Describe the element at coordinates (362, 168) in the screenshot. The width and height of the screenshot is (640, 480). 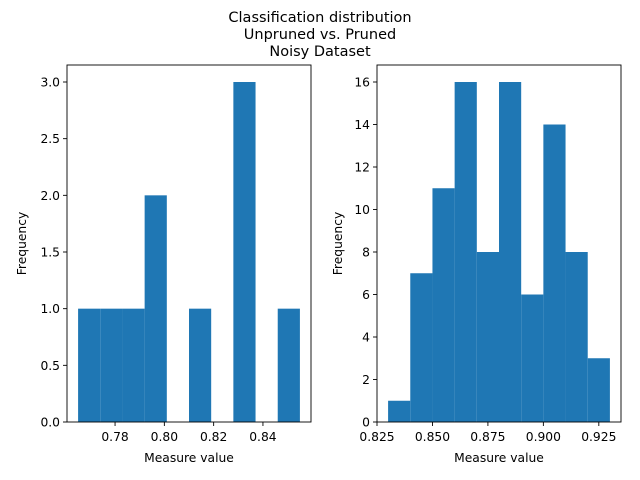
I see `y-tick-label: 12` at that location.